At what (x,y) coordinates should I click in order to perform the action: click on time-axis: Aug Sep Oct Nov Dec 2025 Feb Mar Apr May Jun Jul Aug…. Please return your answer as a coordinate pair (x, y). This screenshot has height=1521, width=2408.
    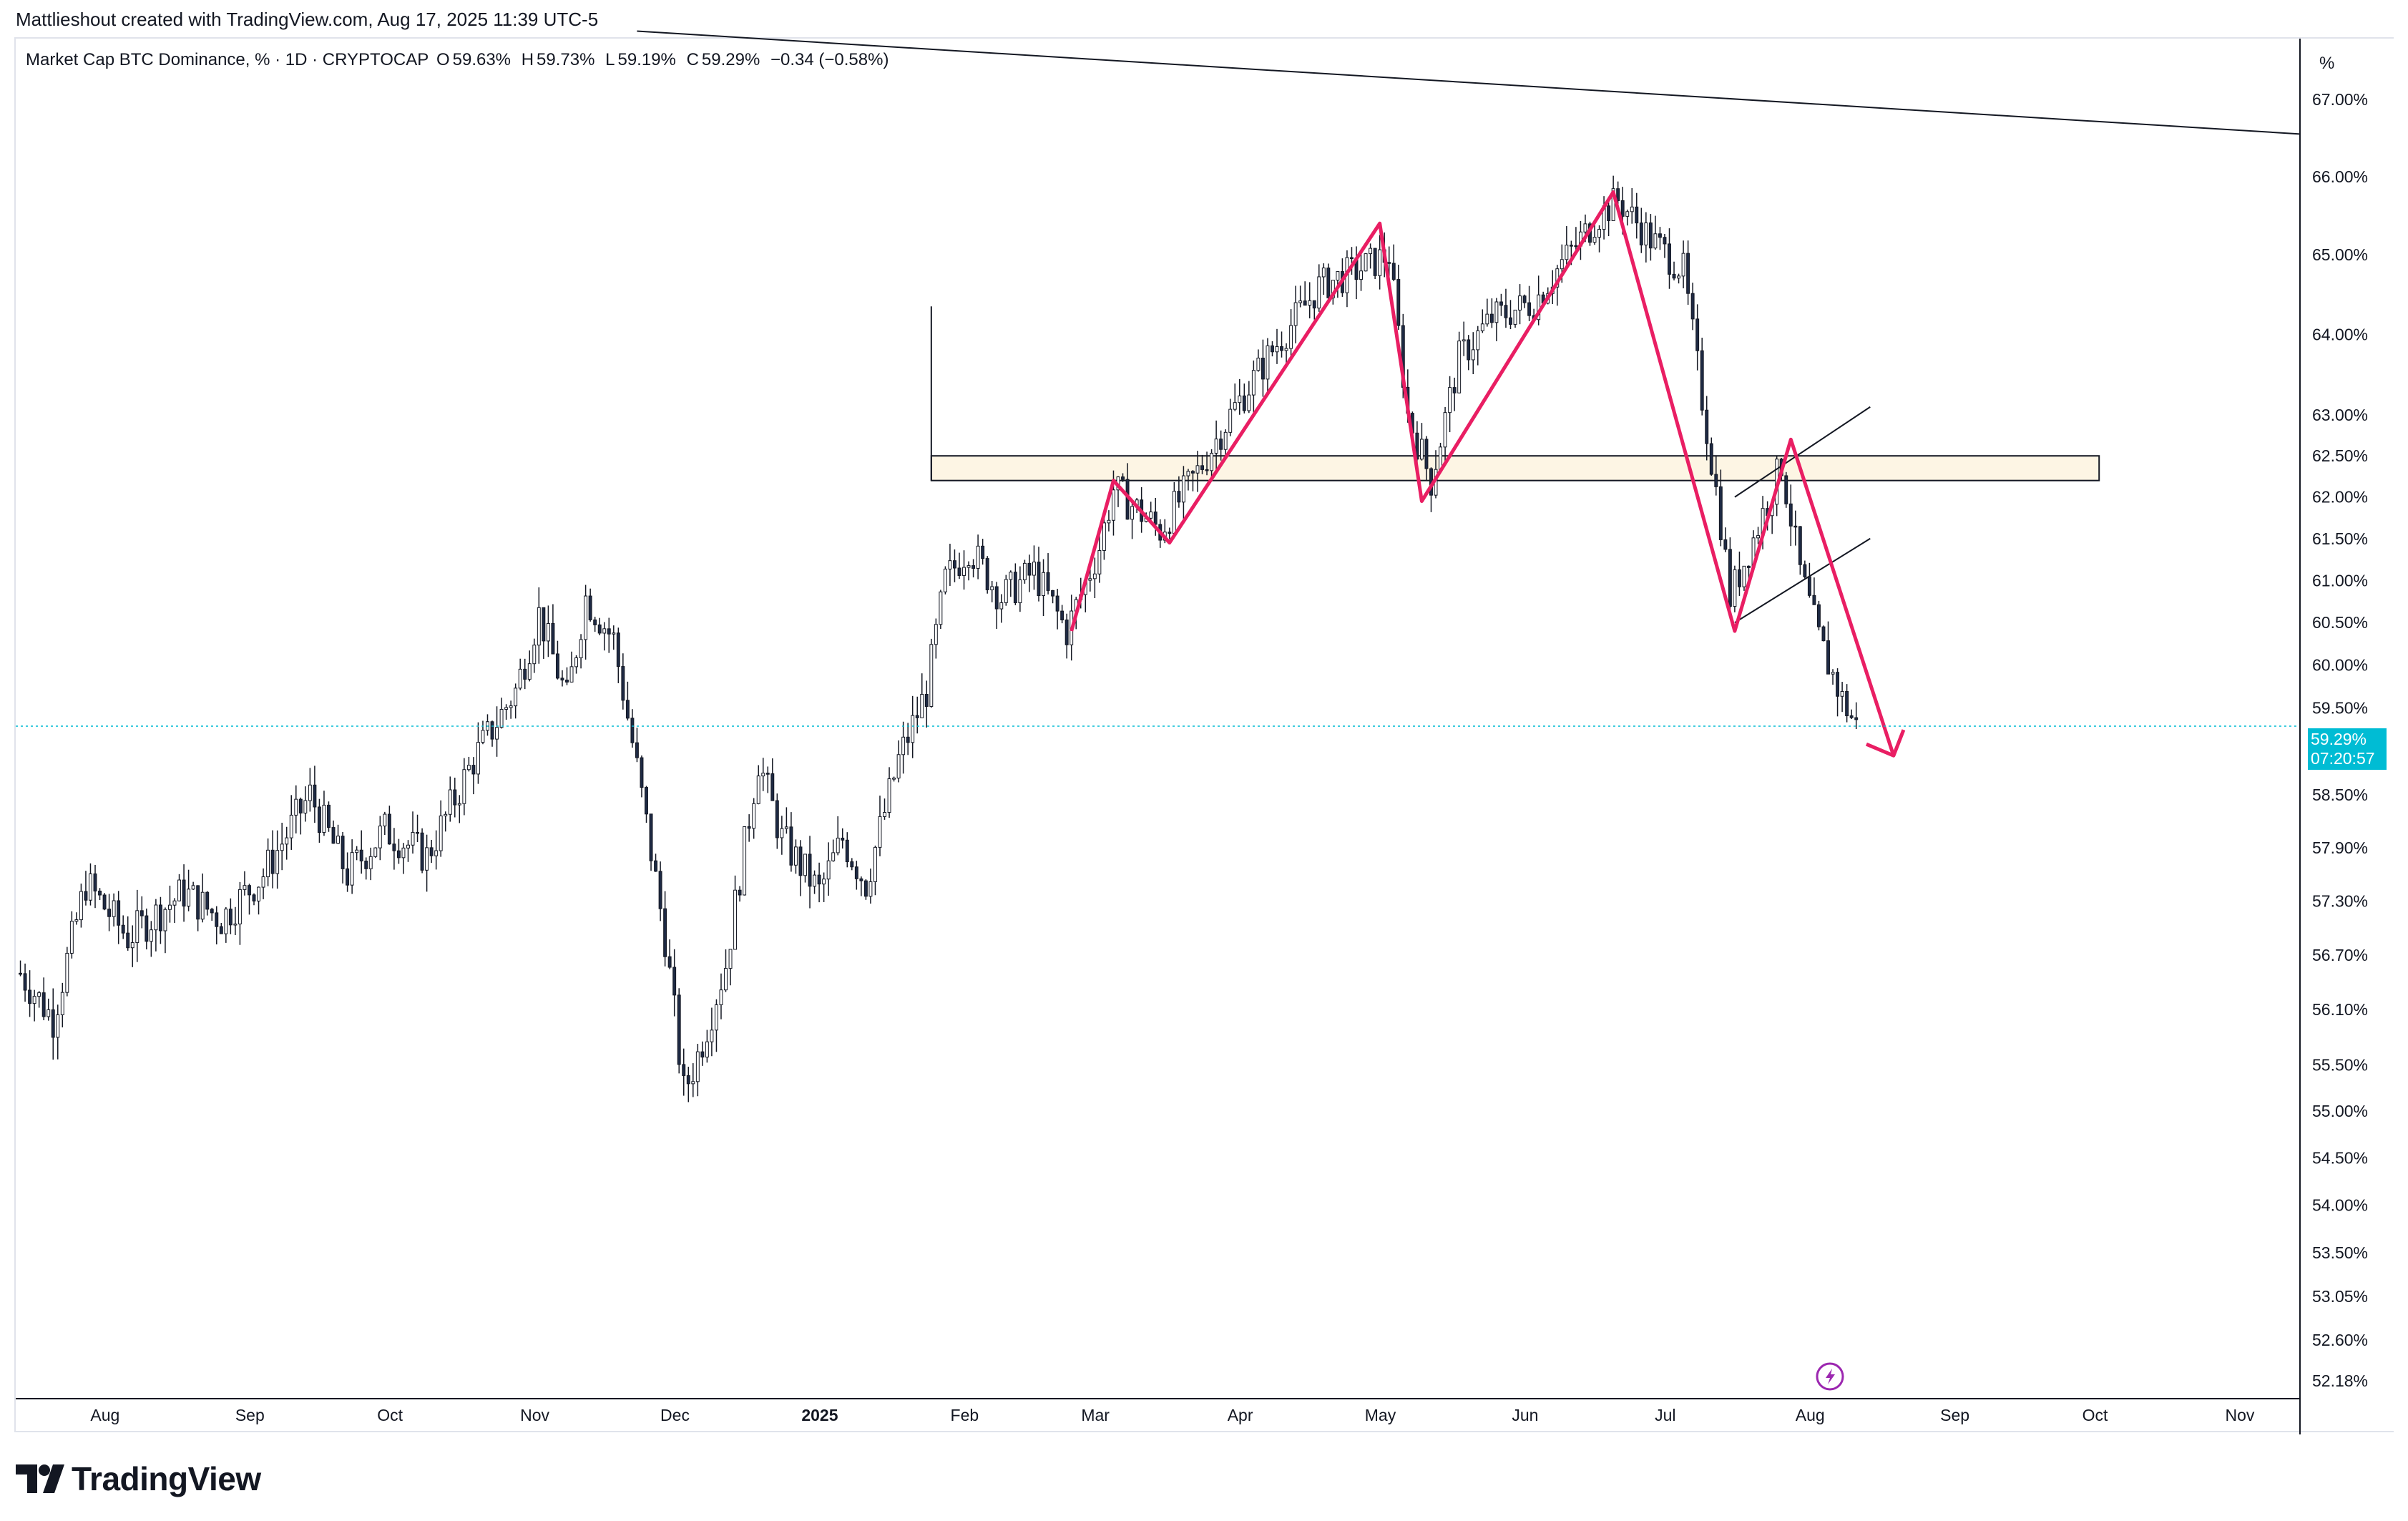
    Looking at the image, I should click on (1158, 1393).